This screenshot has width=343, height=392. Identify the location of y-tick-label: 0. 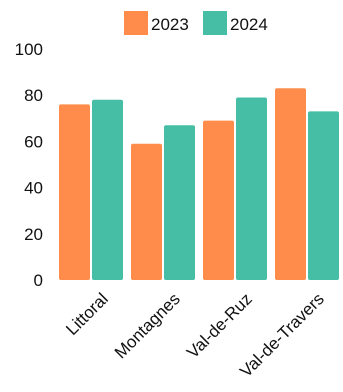
(38, 280).